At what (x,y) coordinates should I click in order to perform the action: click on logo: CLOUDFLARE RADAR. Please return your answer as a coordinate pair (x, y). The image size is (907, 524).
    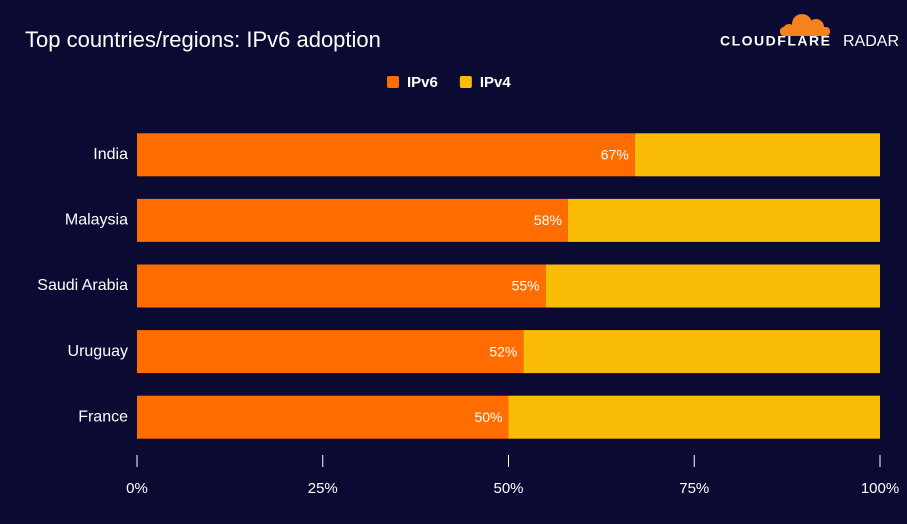
    Looking at the image, I should click on (809, 32).